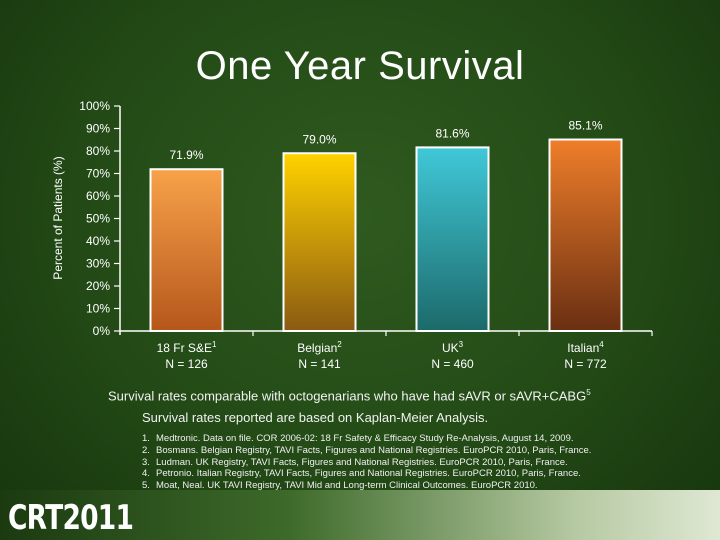 The image size is (720, 540). I want to click on y-tick-label: 40%, so click(98, 241).